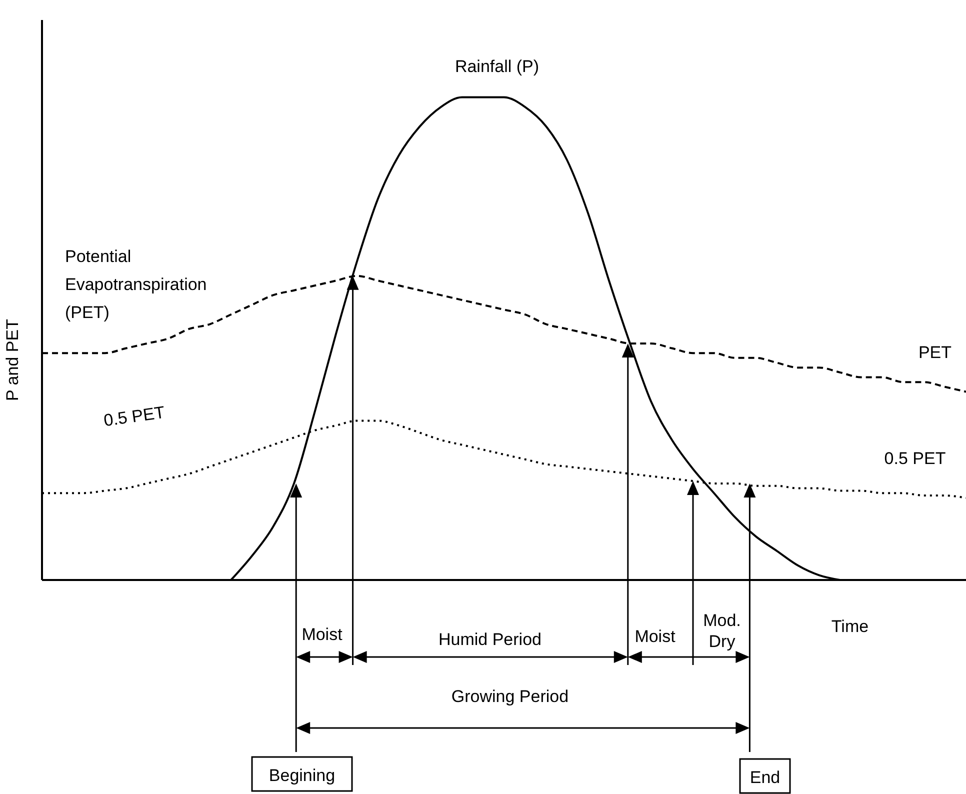  I want to click on series-label: PET, so click(935, 352).